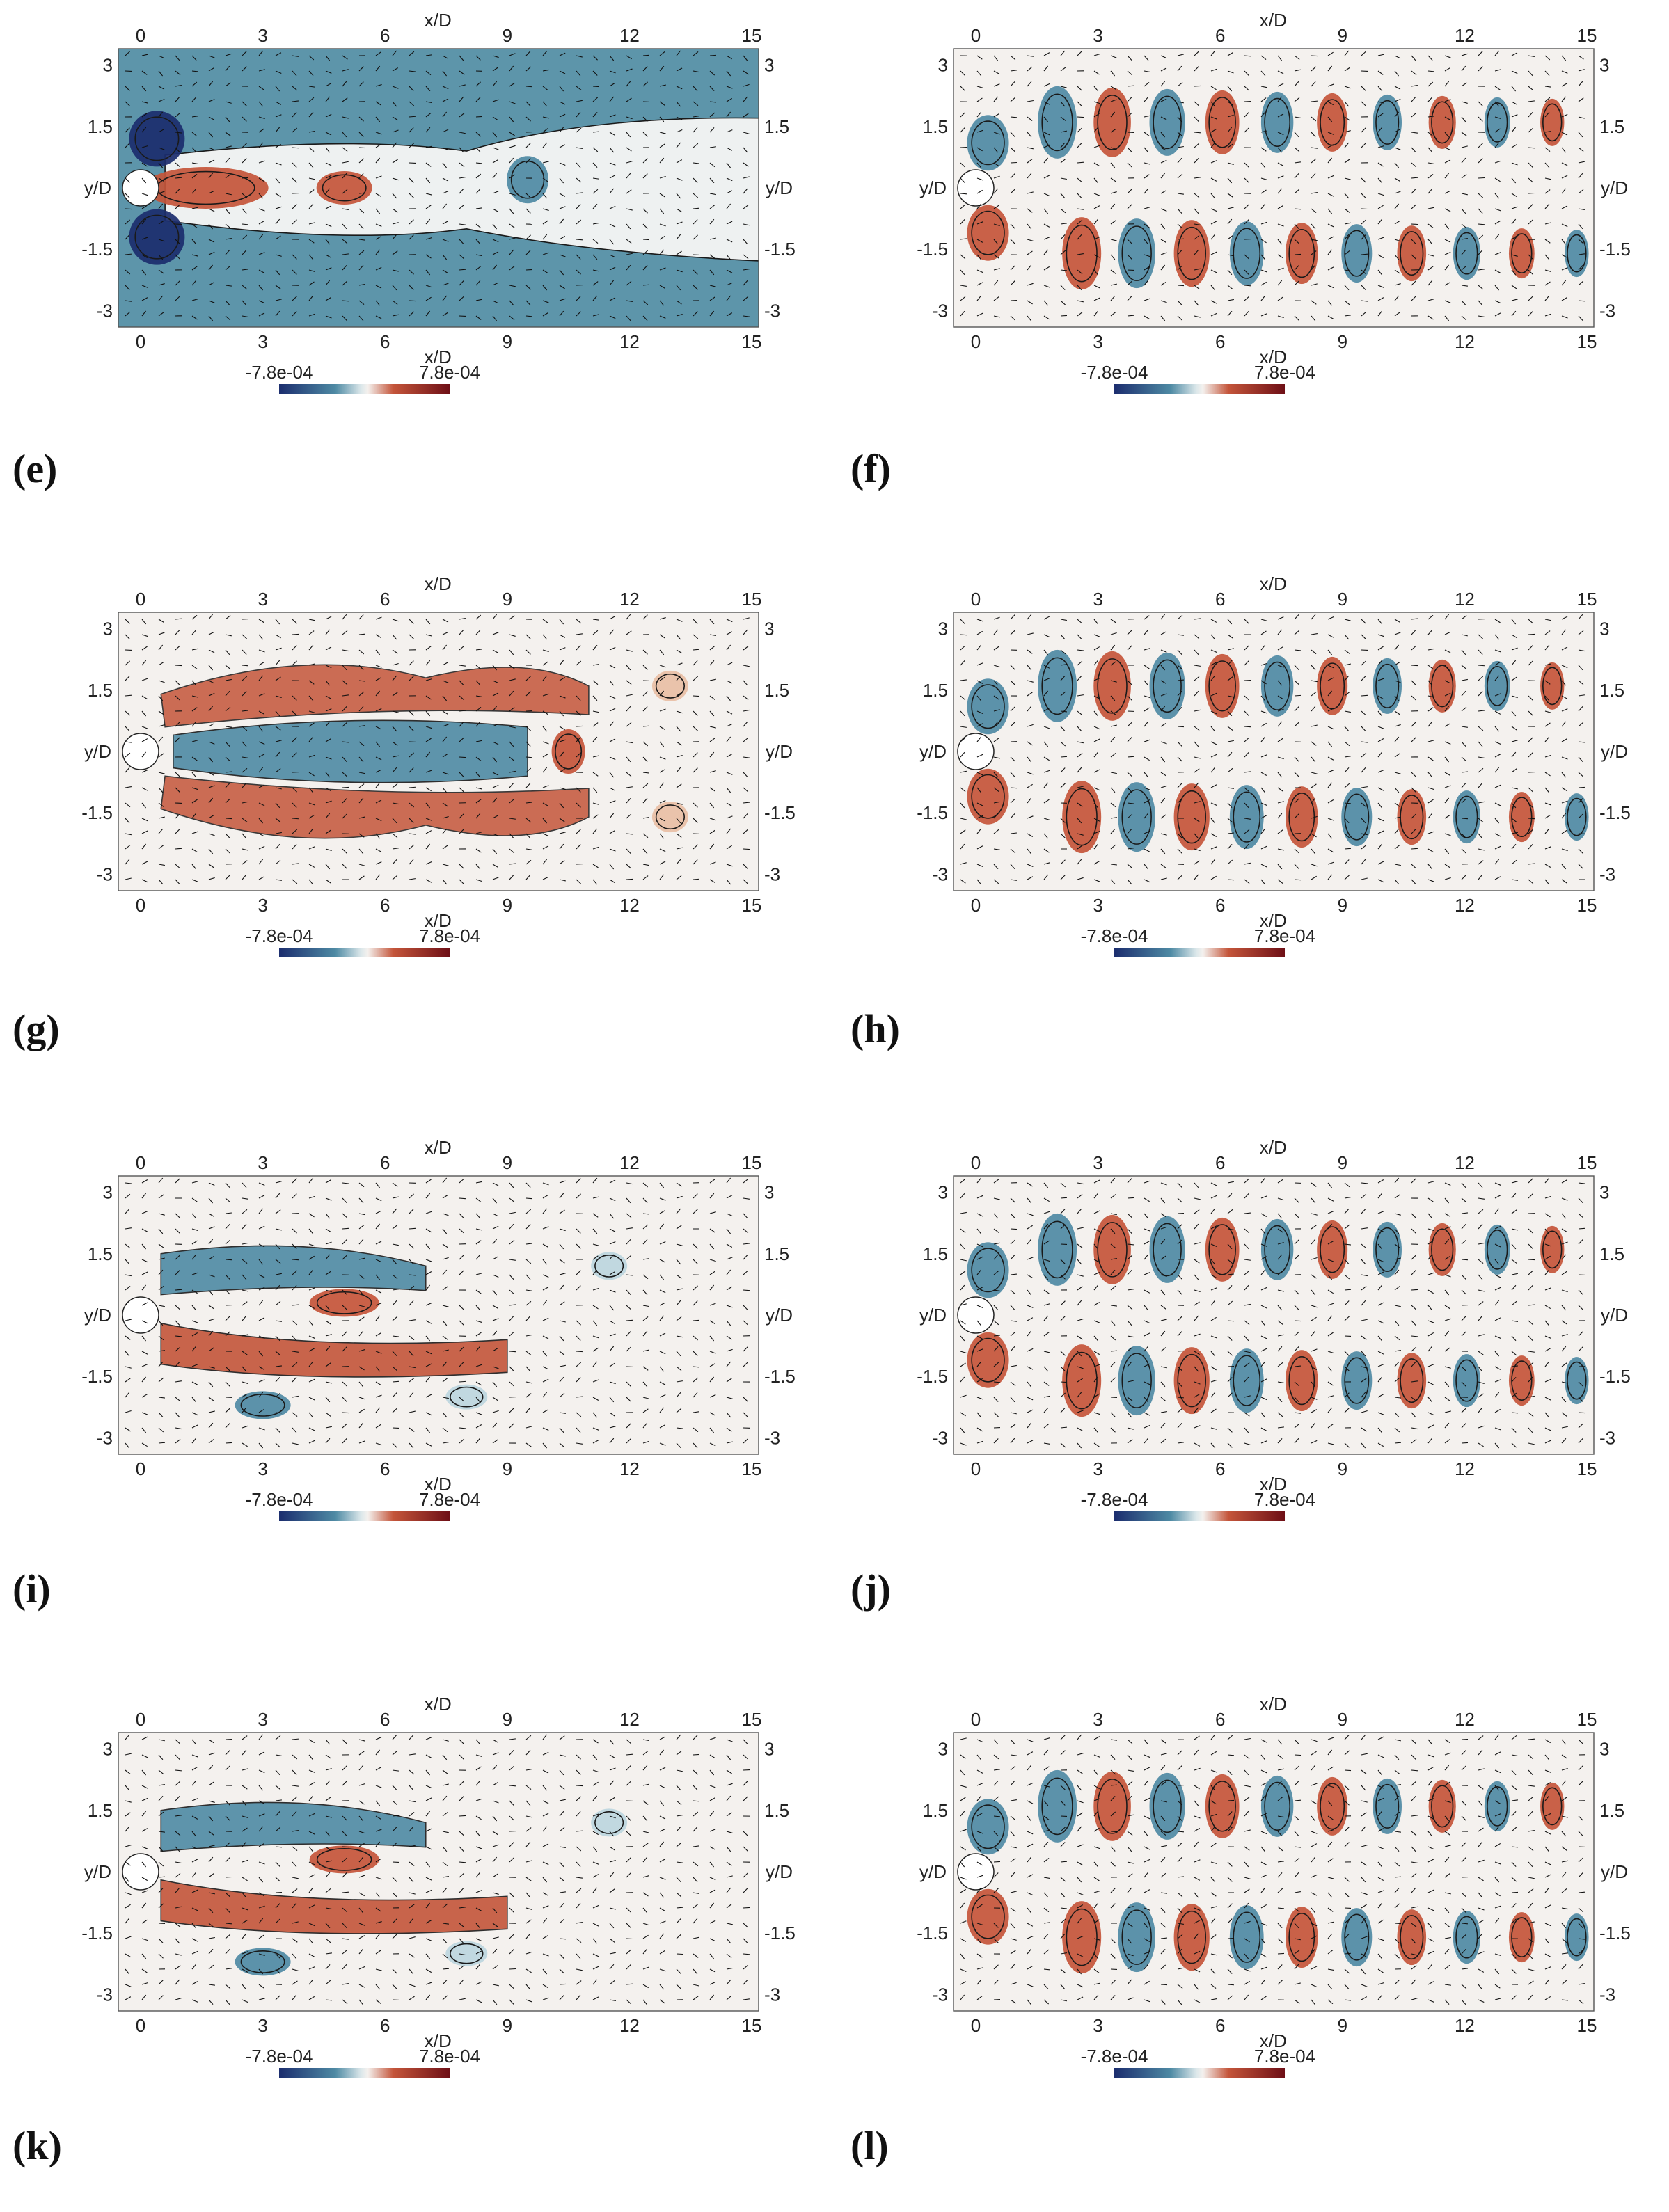  What do you see at coordinates (36, 1028) in the screenshot?
I see `panel-label-g: (g)` at bounding box center [36, 1028].